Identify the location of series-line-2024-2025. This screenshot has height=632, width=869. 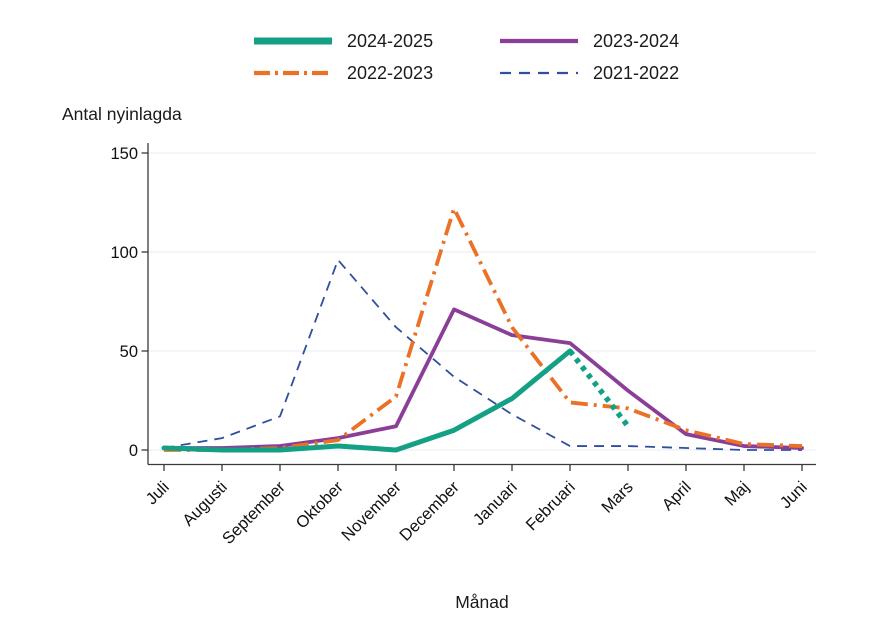
(367, 400).